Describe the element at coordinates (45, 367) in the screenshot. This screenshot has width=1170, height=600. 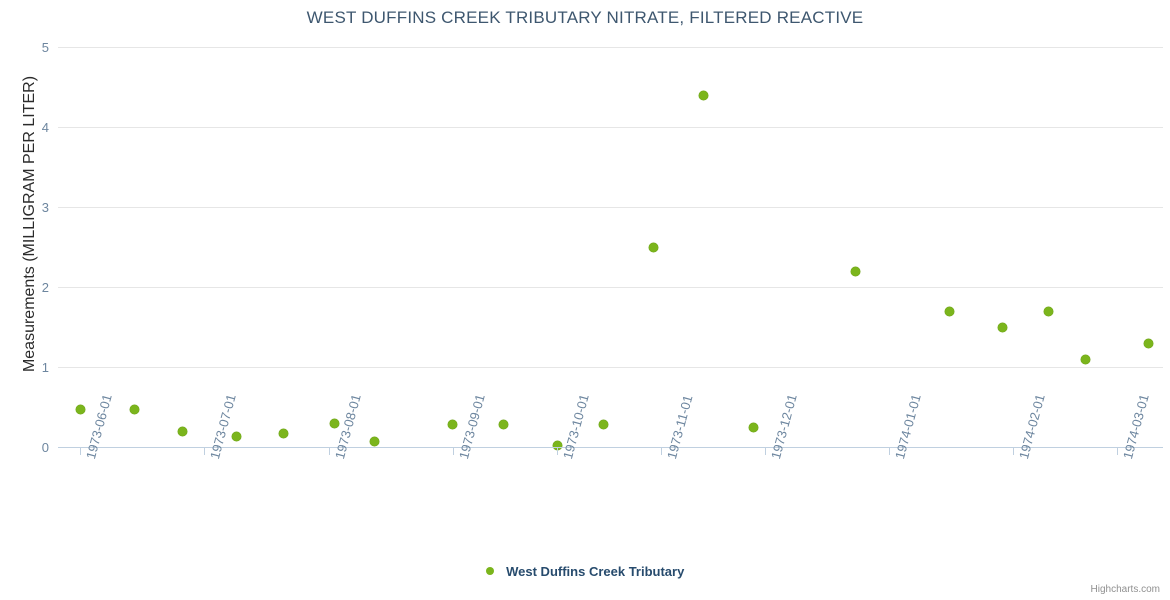
I see `y-axis-tick-label: 1` at that location.